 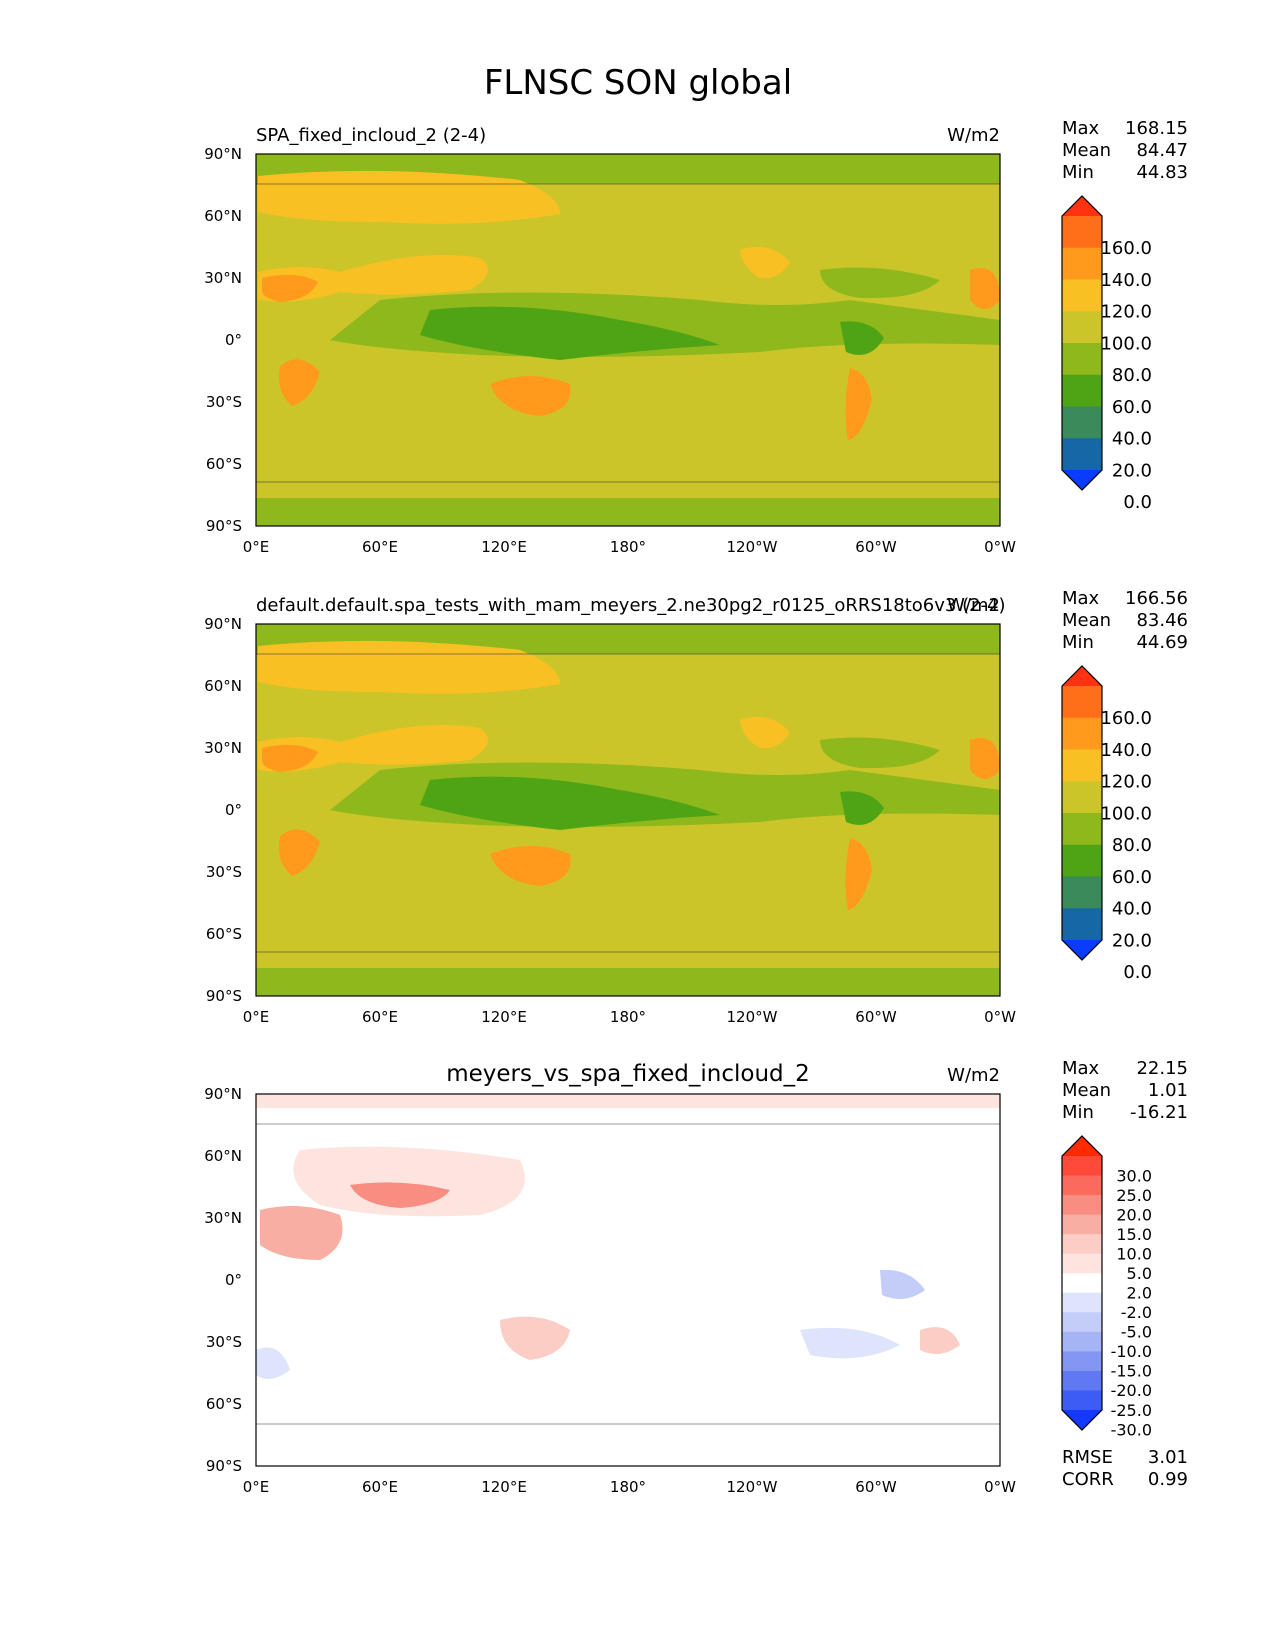 I want to click on colorbar-tick-label: -15.0, so click(x=1131, y=1371).